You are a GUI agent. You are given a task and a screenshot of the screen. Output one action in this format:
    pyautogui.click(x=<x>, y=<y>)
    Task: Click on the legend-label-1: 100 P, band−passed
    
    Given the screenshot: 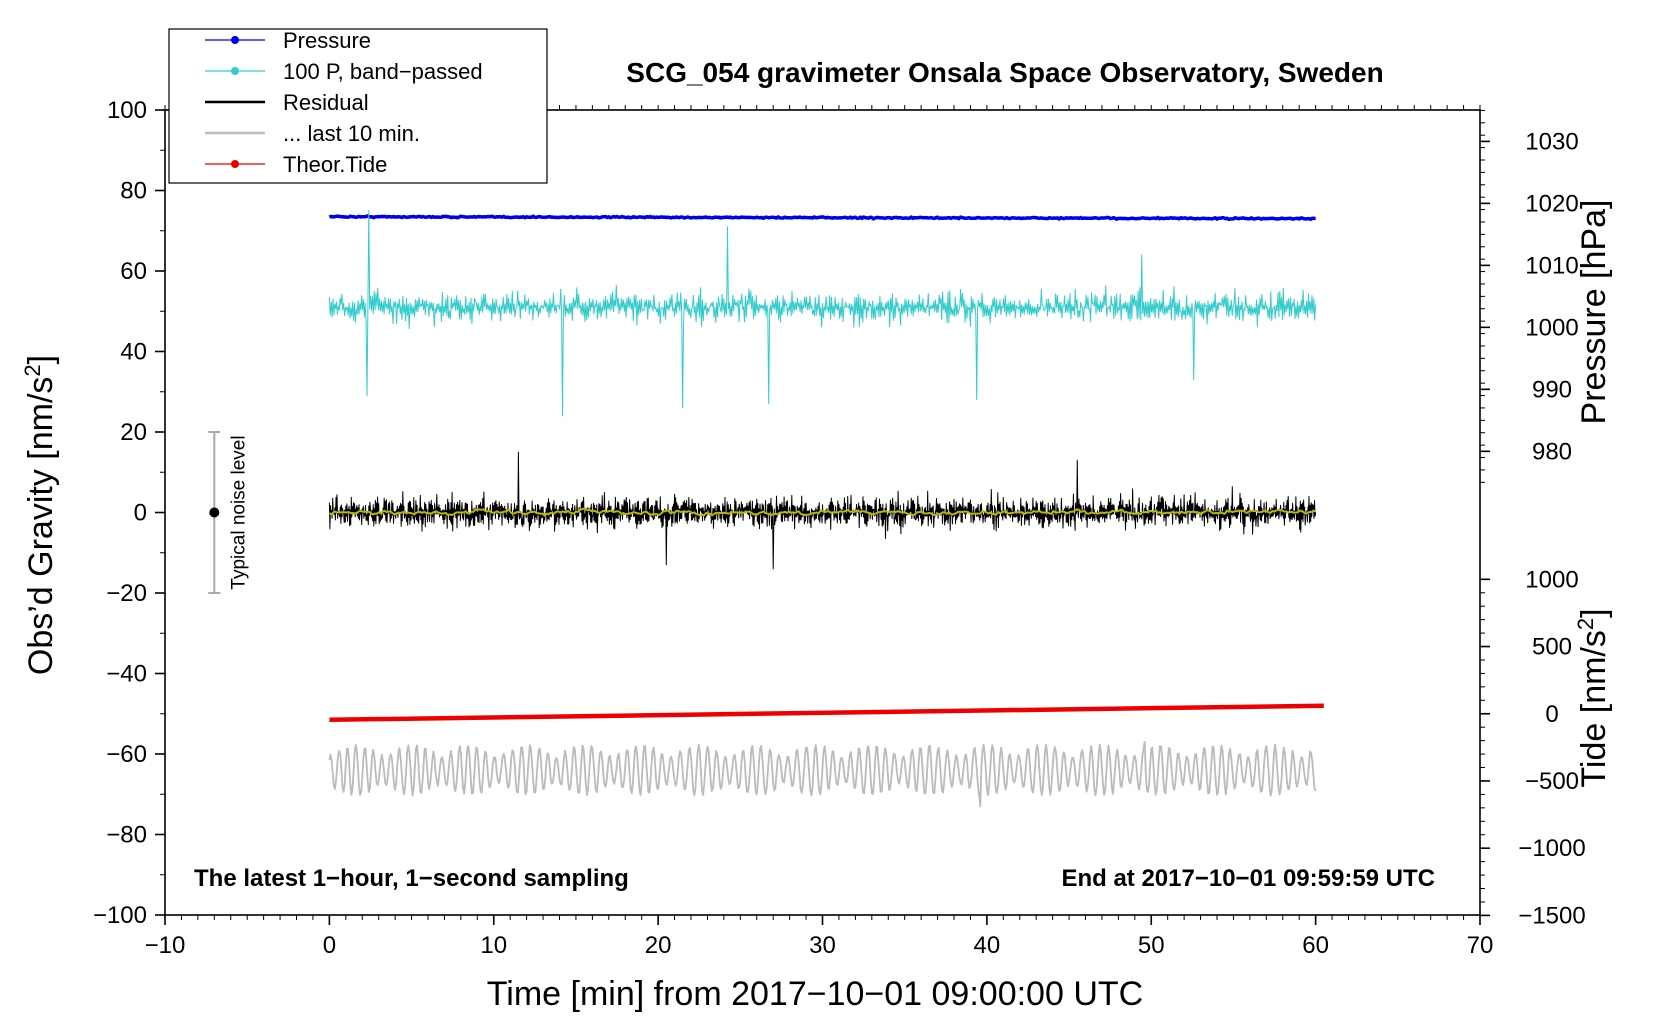 What is the action you would take?
    pyautogui.click(x=383, y=71)
    